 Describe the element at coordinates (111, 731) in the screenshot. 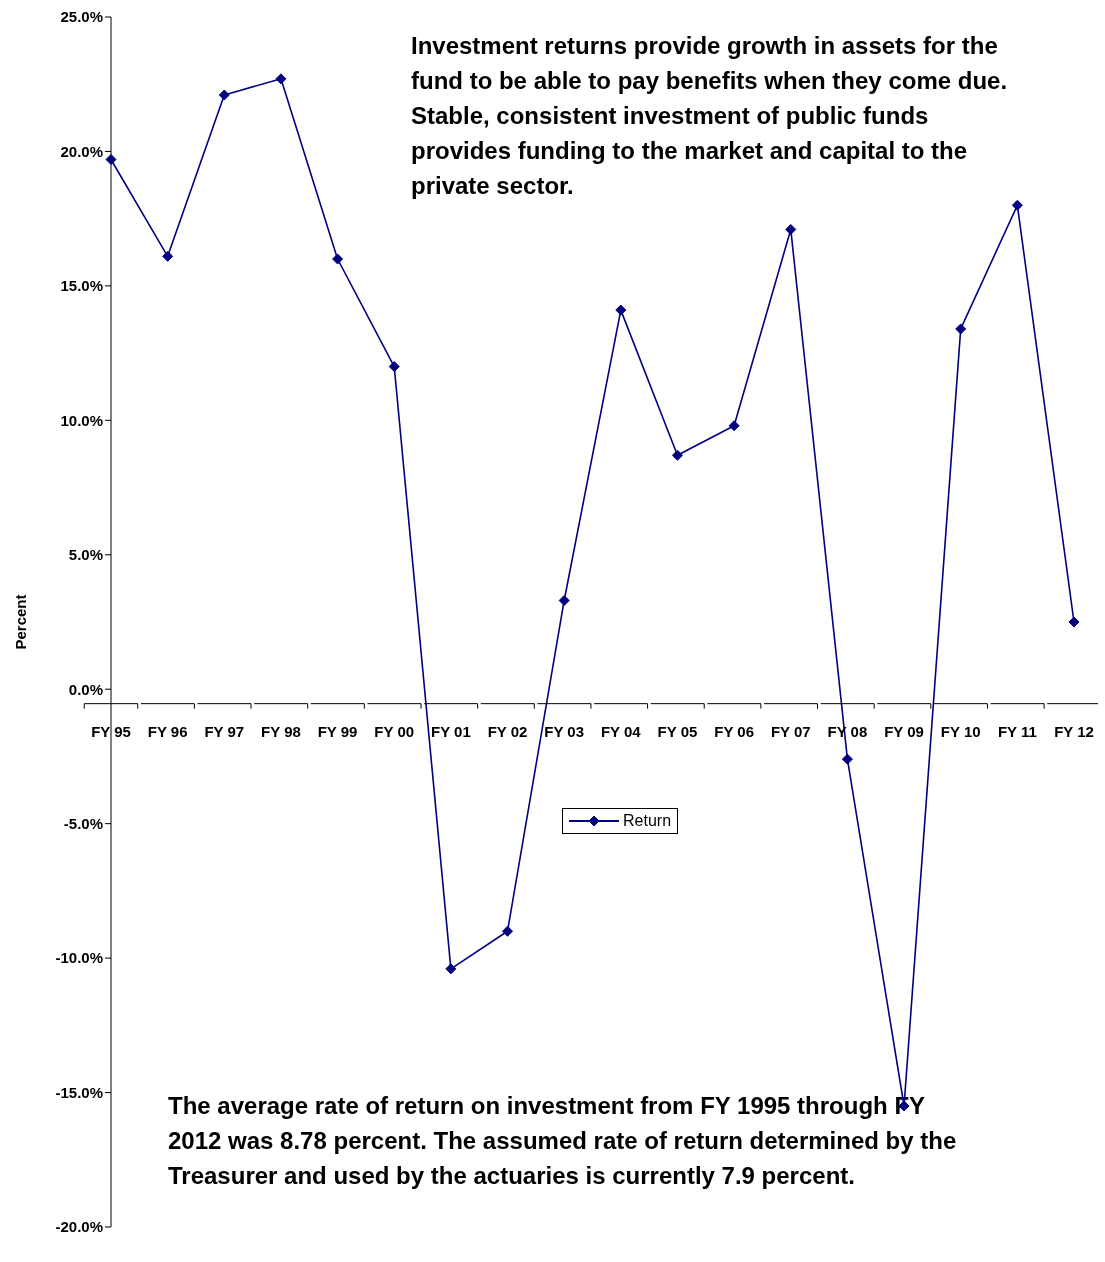

I see `x-tick-label: FY 95` at that location.